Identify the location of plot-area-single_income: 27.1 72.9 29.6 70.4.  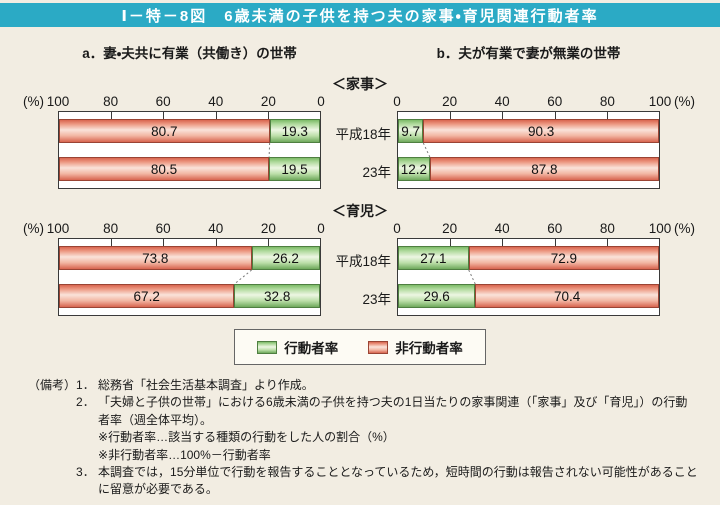
(528, 277).